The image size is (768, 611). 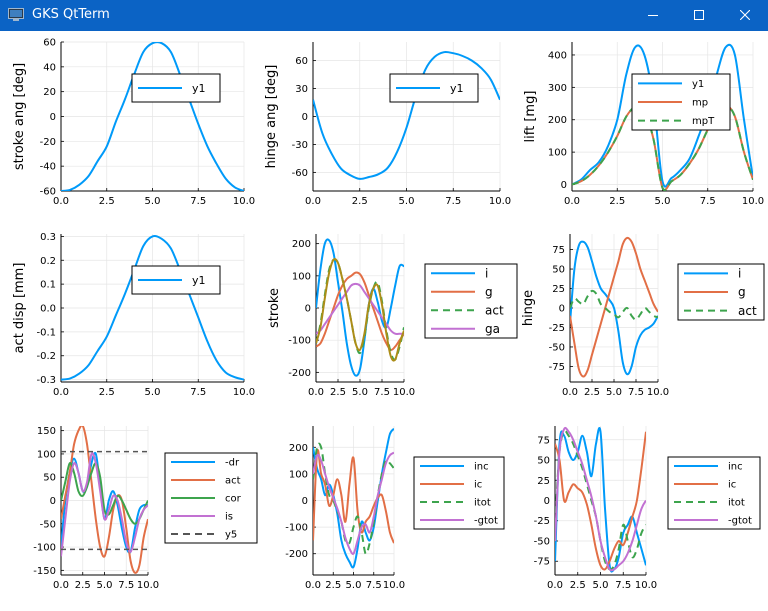 What do you see at coordinates (301, 89) in the screenshot?
I see `y-tick-label: 30` at bounding box center [301, 89].